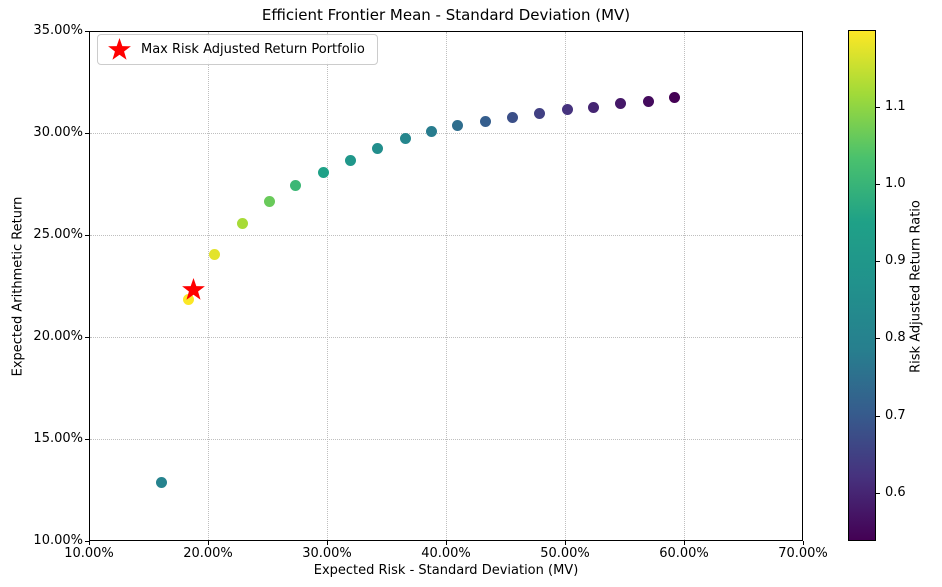 The height and width of the screenshot is (587, 942). I want to click on colorbar-tick-label: 0.8, so click(895, 338).